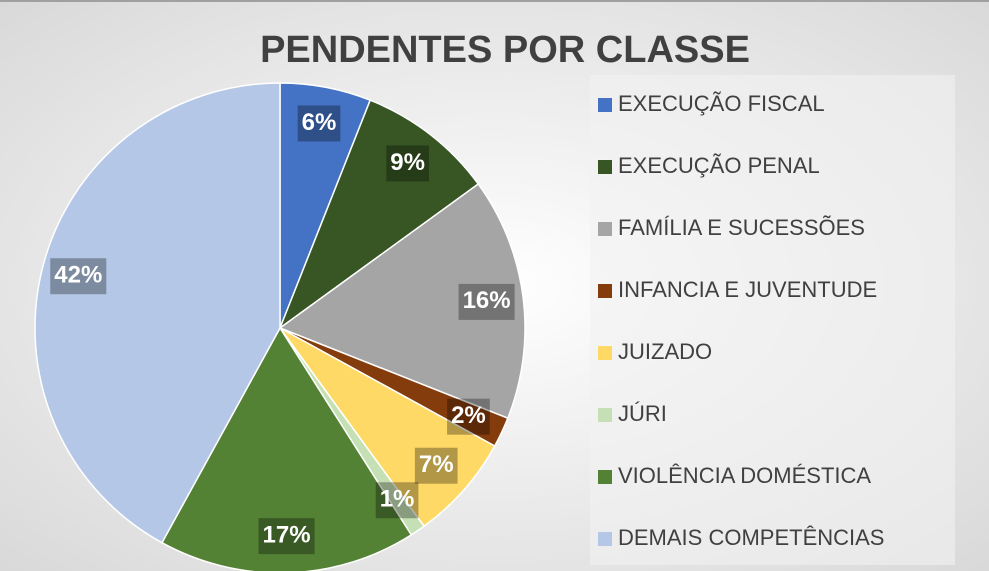 Image resolution: width=989 pixels, height=571 pixels. I want to click on data-label: 9%, so click(407, 162).